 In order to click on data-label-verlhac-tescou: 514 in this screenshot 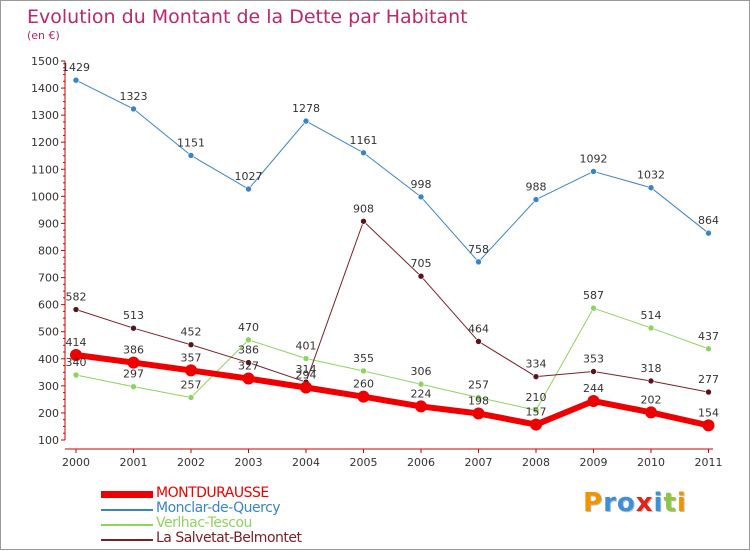, I will do `click(651, 315)`.